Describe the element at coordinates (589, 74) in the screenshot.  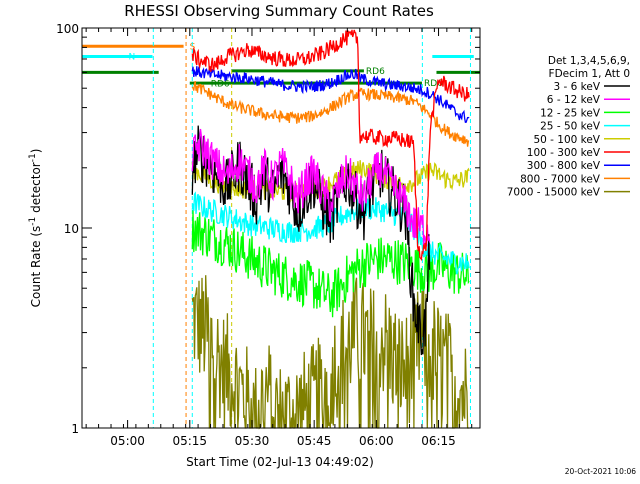
I see `legend-header-line: FDecim 1, Att 0` at that location.